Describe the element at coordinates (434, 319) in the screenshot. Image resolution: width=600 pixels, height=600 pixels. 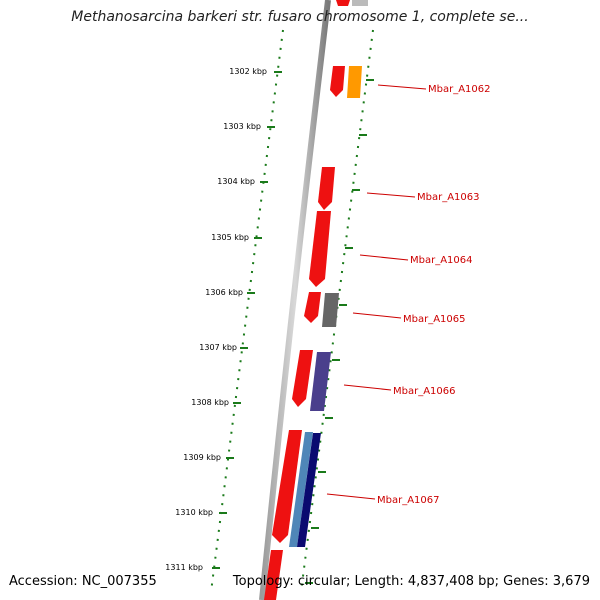
I see `gene-label: Mbar_A1065` at that location.